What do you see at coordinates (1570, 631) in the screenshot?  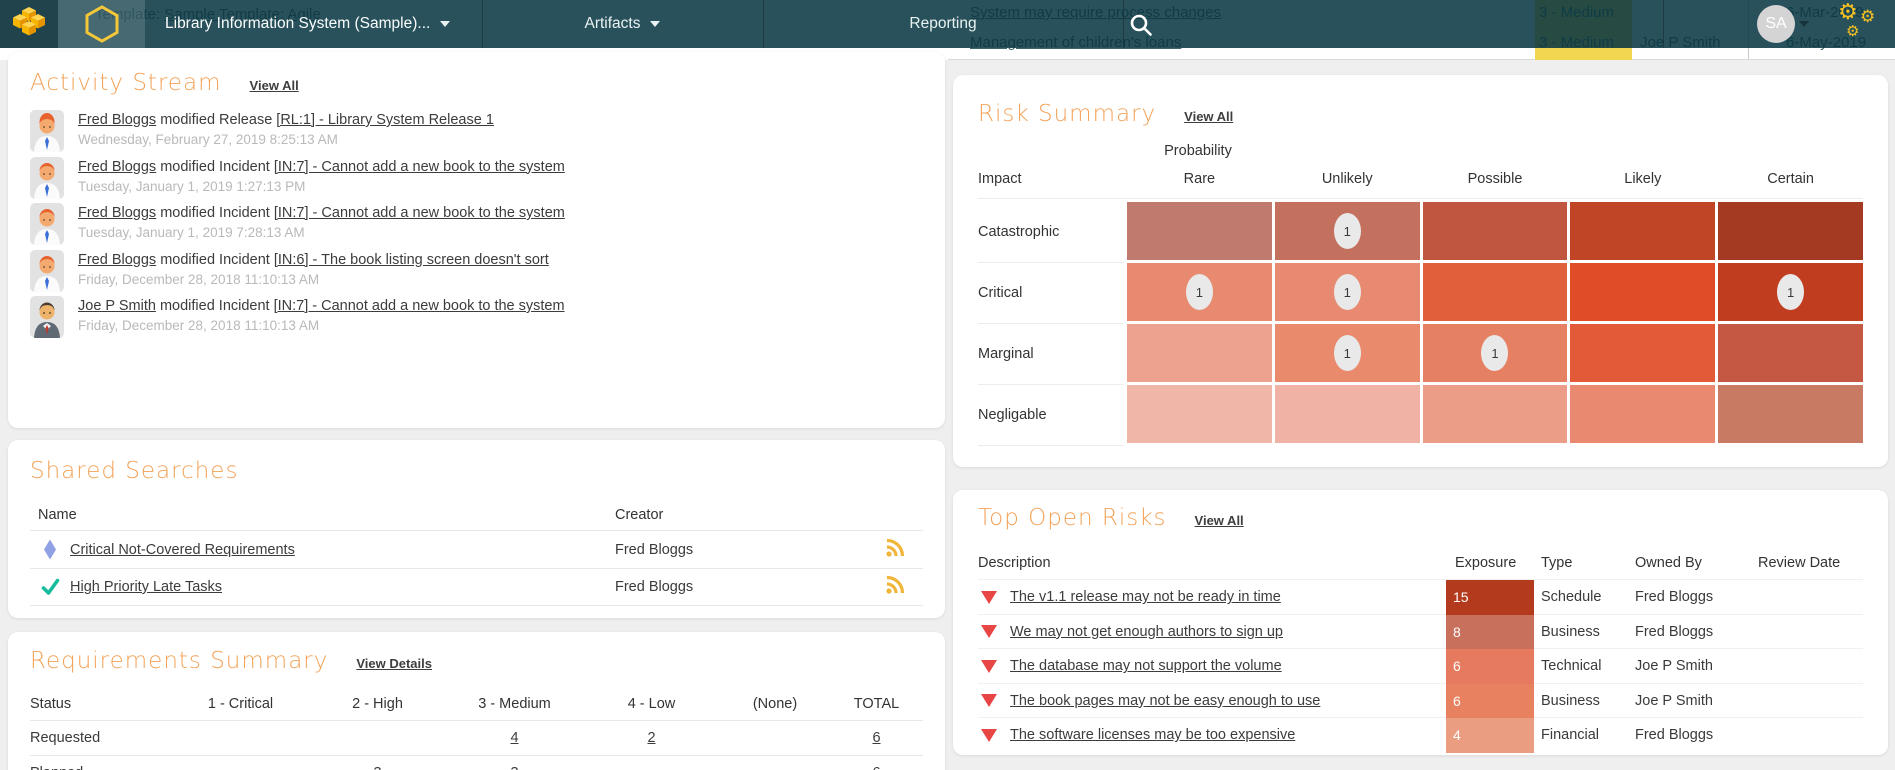 I see `risk-type: Business` at bounding box center [1570, 631].